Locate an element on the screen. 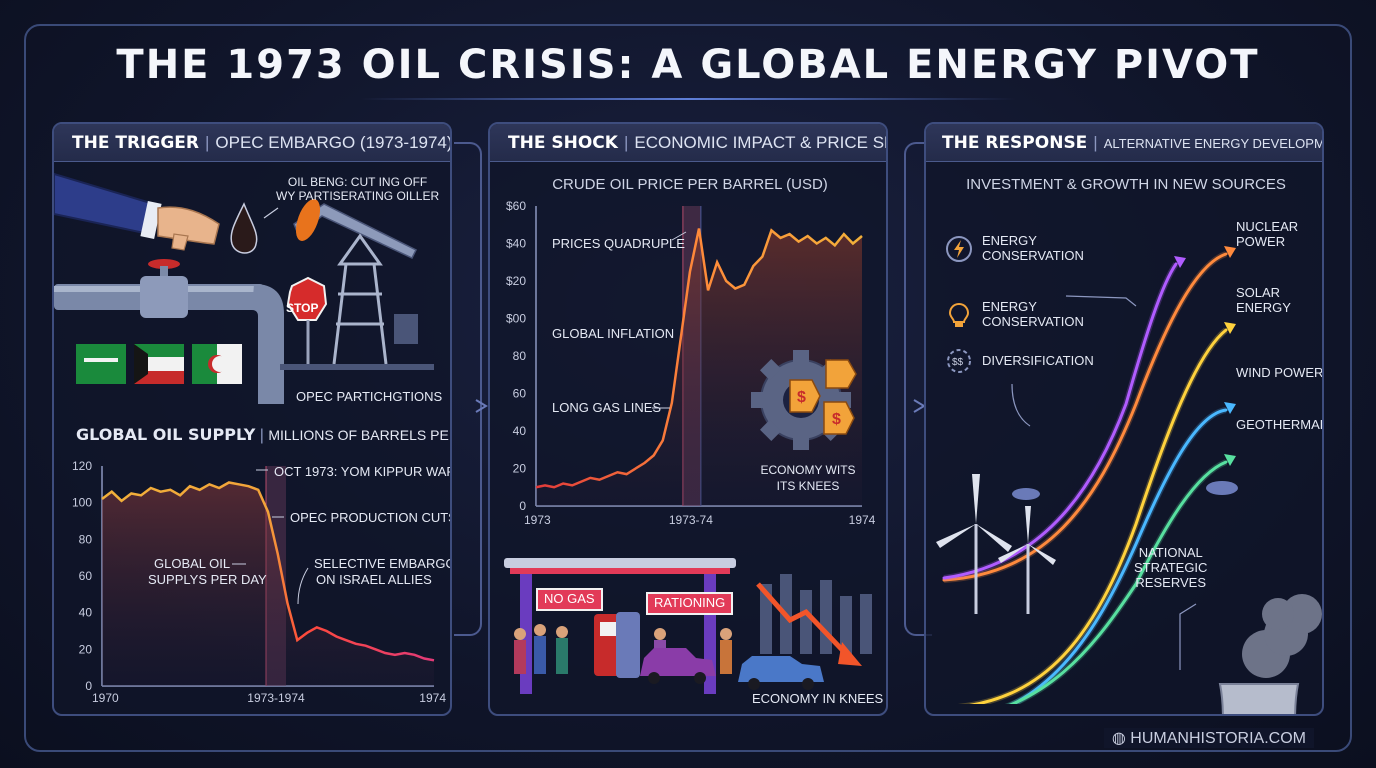 Image resolution: width=1376 pixels, height=768 pixels. price-x-tick: 1974 is located at coordinates (862, 520).